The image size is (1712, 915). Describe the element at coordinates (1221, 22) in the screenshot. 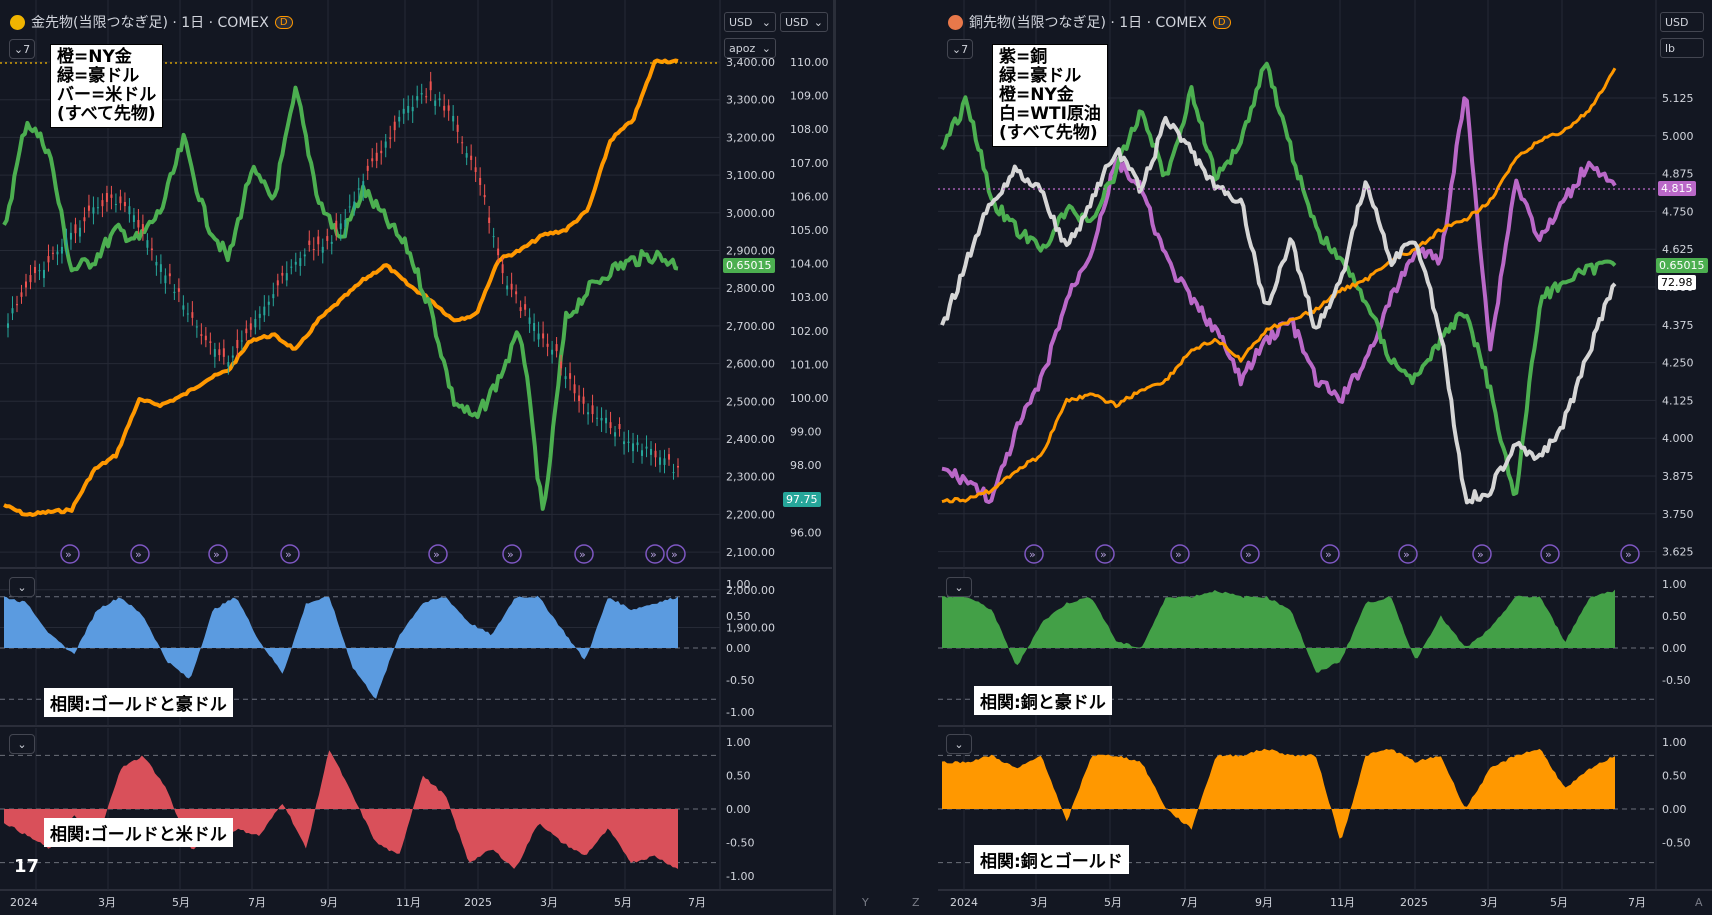

I see `right-delay-badge: D` at that location.